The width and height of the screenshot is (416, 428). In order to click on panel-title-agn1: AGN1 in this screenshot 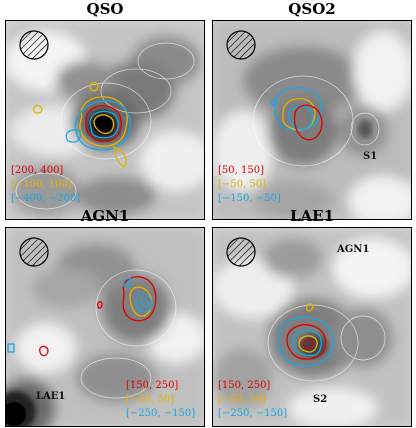, I will do `click(105, 216)`.